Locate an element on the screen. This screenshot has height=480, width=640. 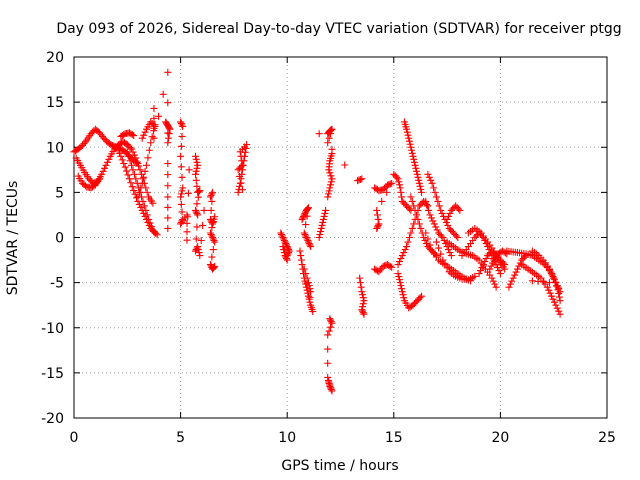
x-tick-label: 0 is located at coordinates (74, 438).